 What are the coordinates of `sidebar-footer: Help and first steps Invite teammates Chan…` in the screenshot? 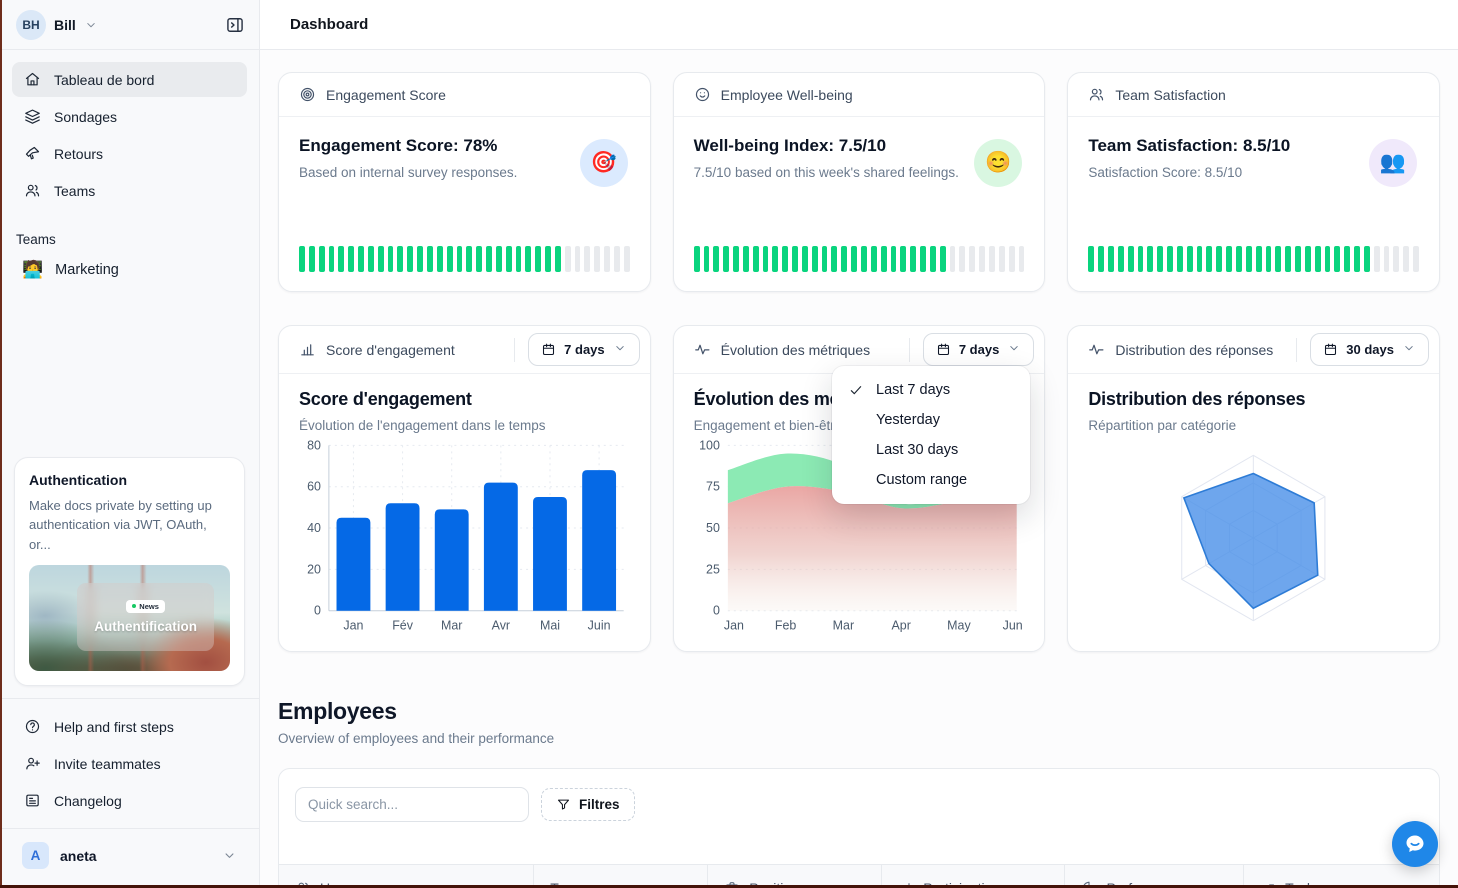 It's located at (129, 760).